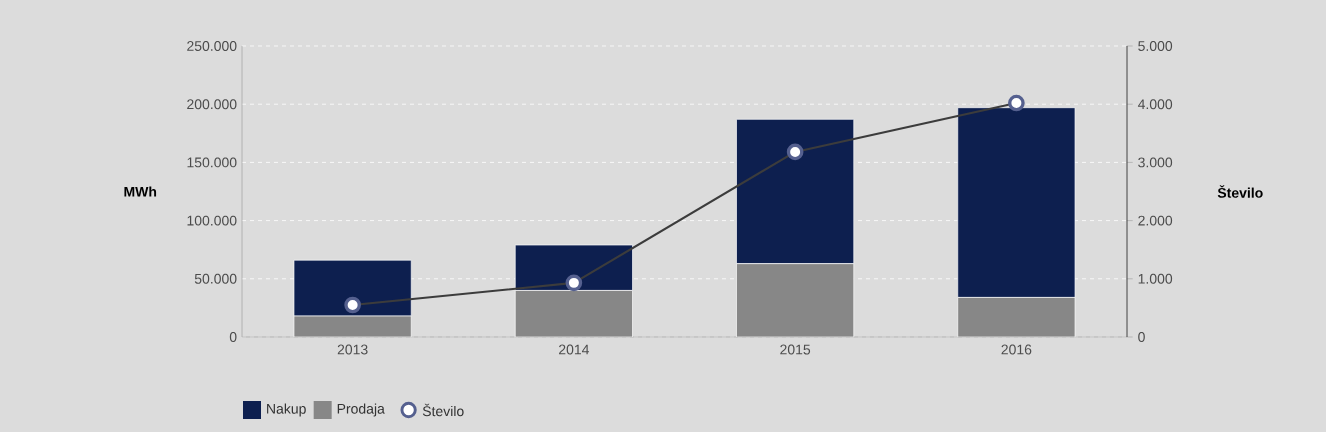  Describe the element at coordinates (212, 46) in the screenshot. I see `y-tick-label: 250.000` at that location.